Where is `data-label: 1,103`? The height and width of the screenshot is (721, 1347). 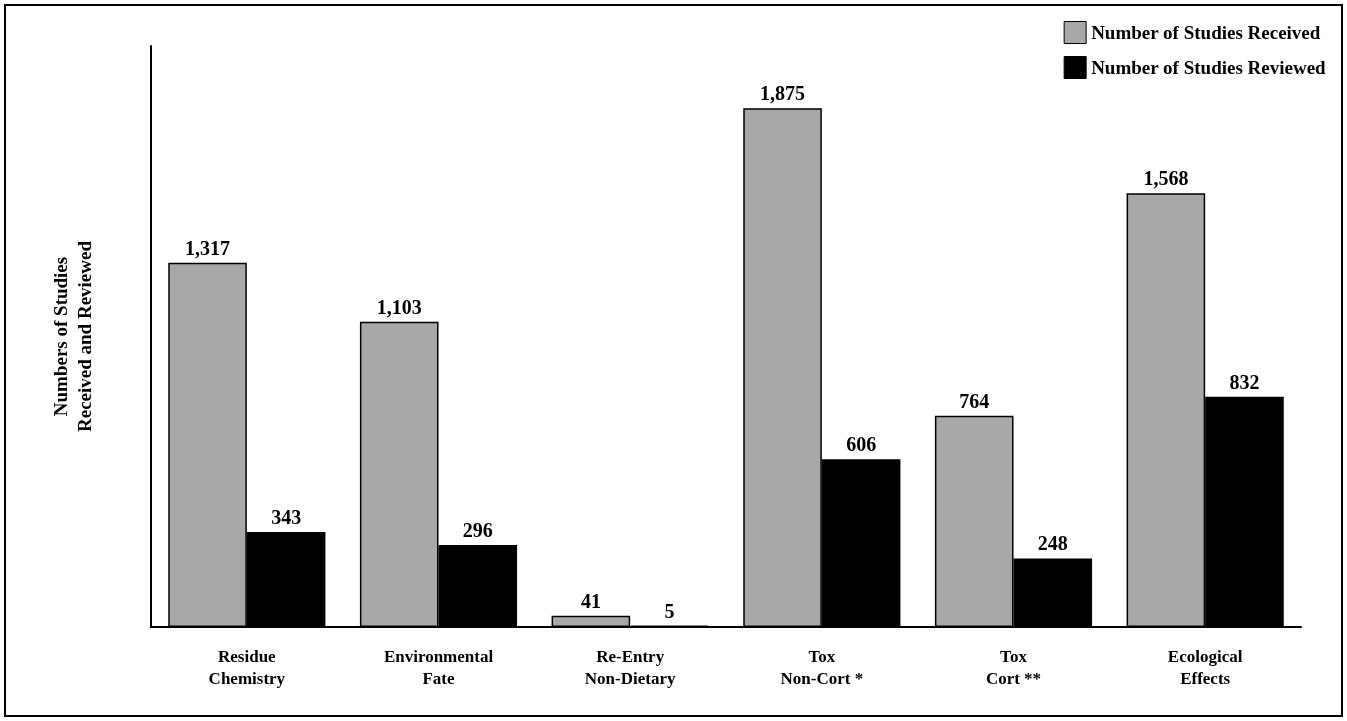 data-label: 1,103 is located at coordinates (399, 306).